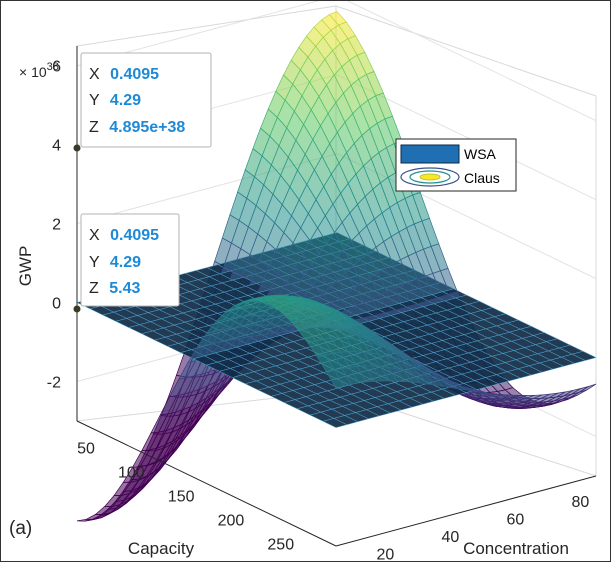 This screenshot has width=611, height=562. I want to click on datatip-upper-y-value: 4.29, so click(125, 100).